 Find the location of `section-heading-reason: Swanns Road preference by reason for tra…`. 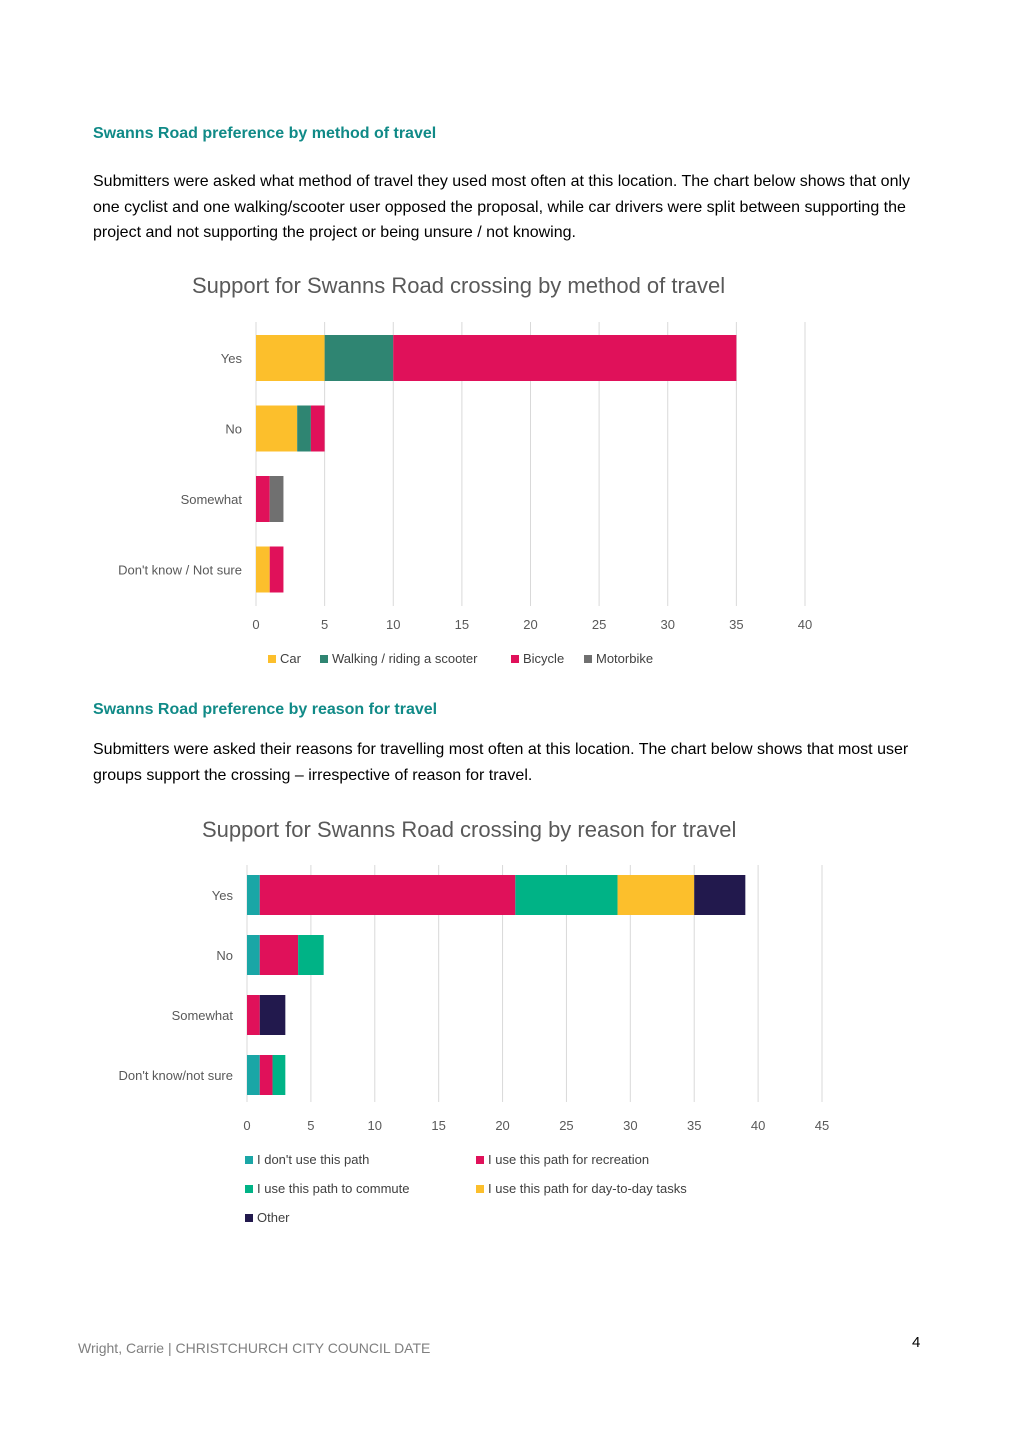

section-heading-reason: Swanns Road preference by reason for tra… is located at coordinates (265, 709).